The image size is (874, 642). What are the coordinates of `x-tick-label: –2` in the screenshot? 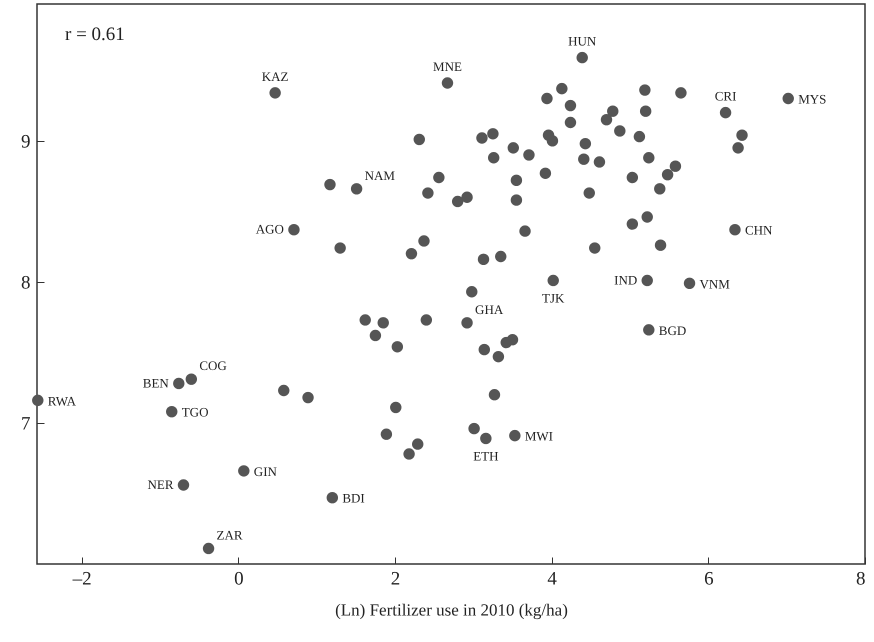 It's located at (82, 579).